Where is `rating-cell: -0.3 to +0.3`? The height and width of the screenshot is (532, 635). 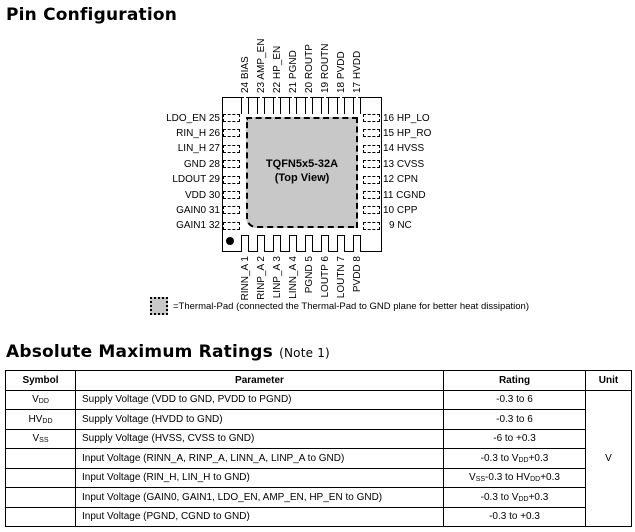 rating-cell: -0.3 to +0.3 is located at coordinates (514, 516).